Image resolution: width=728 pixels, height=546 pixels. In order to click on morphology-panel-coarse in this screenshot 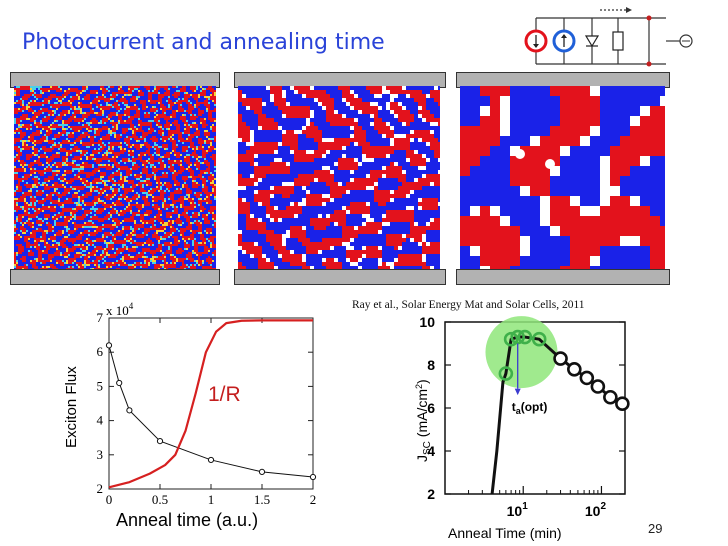, I will do `click(562, 177)`.